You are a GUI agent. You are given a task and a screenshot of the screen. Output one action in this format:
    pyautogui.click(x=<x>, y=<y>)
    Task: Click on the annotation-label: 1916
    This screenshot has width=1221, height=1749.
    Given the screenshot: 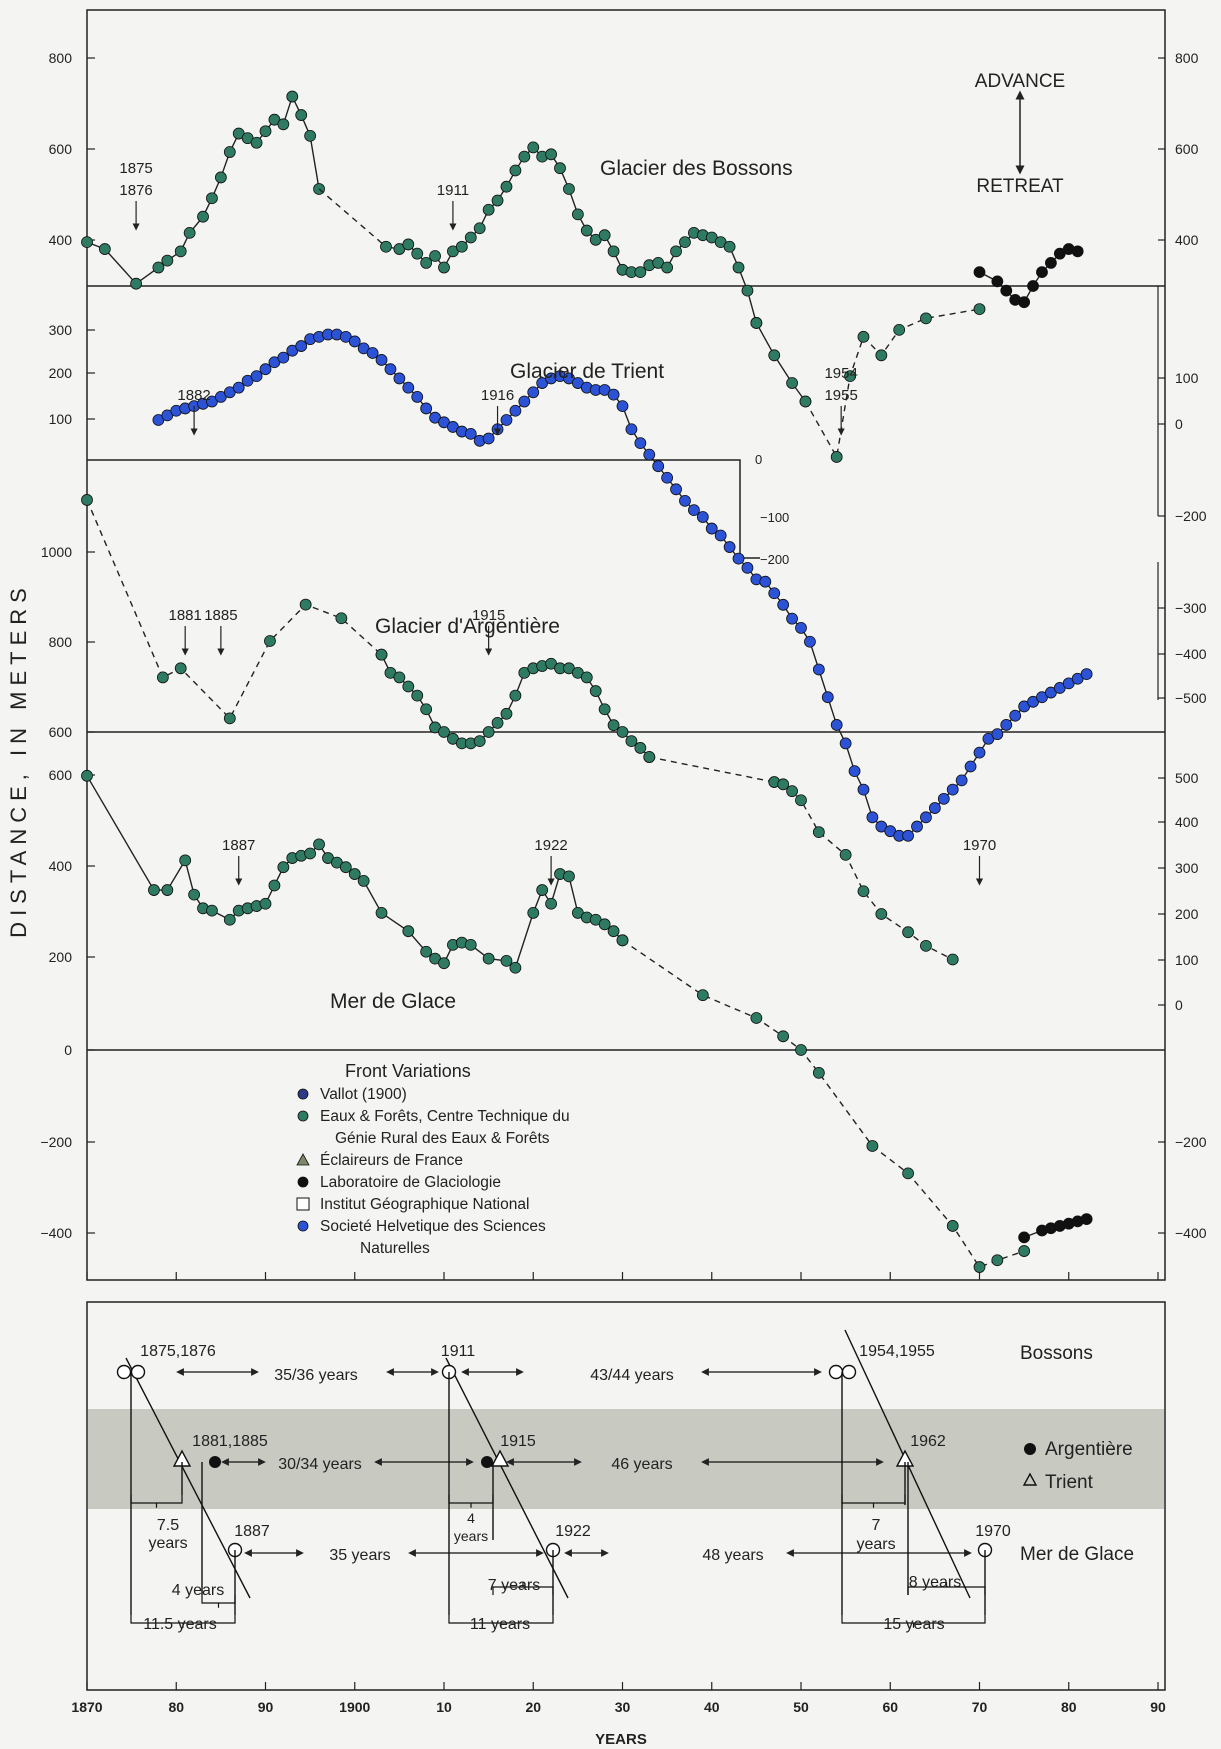 What is the action you would take?
    pyautogui.click(x=497, y=395)
    